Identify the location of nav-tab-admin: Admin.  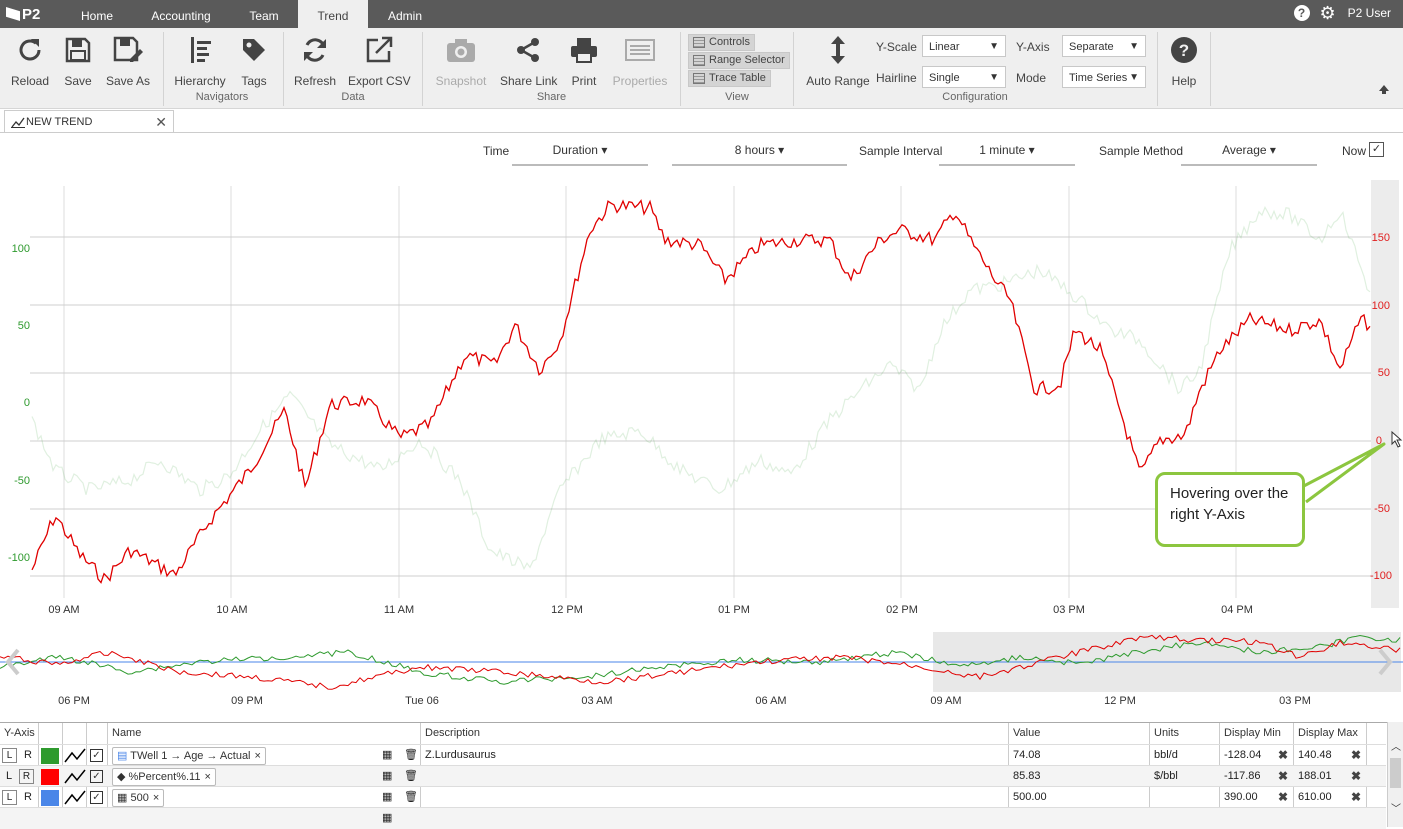
(404, 16).